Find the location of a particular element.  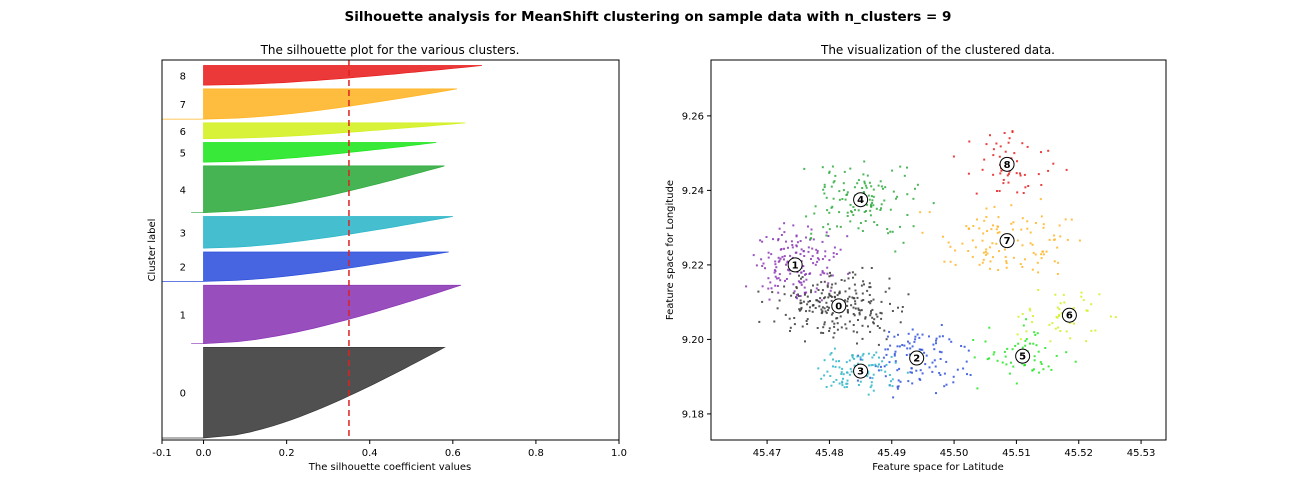

silhouette-x-tick-label: 0.4 is located at coordinates (370, 453).